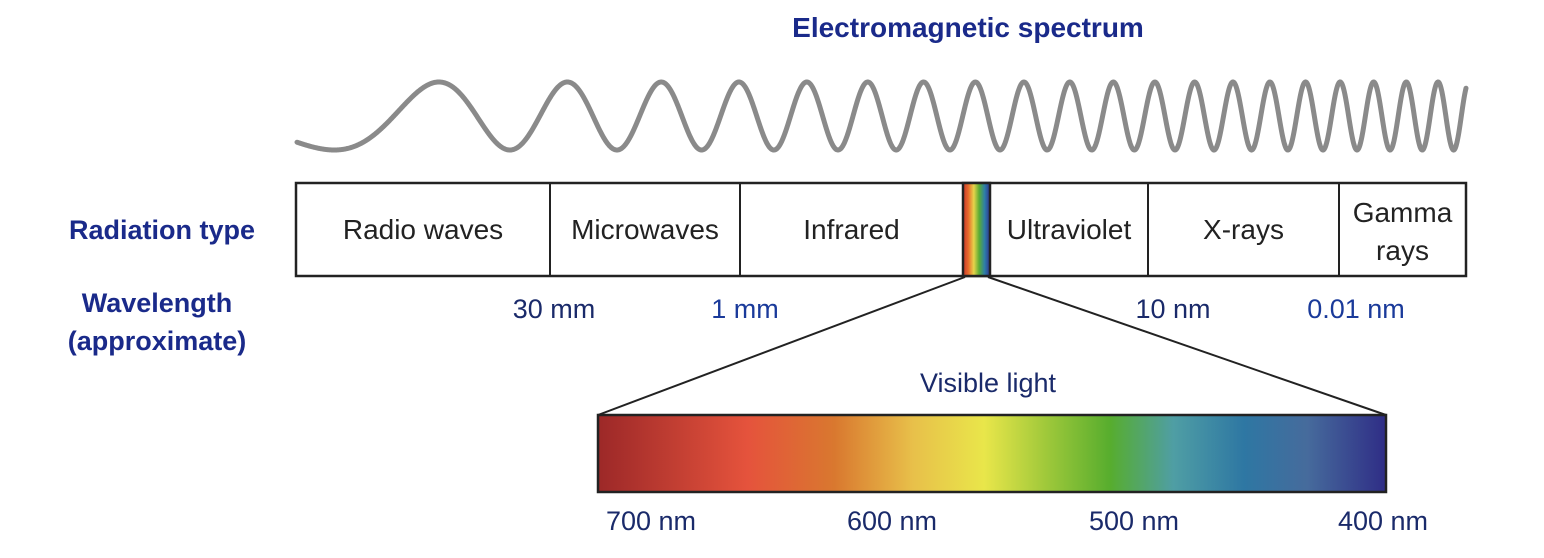 This screenshot has height=558, width=1544. I want to click on cell-microwaves: Microwaves, so click(645, 229).